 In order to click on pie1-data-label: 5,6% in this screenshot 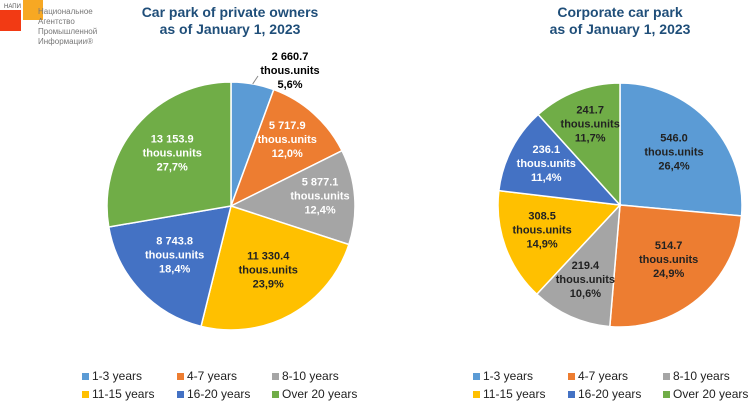, I will do `click(289, 85)`.